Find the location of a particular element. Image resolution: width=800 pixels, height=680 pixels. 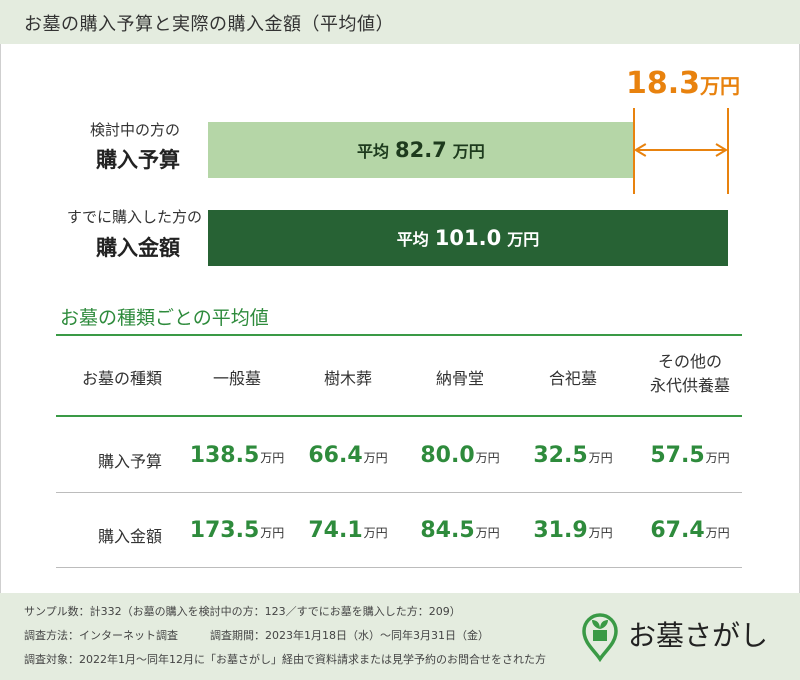

difference-right-line is located at coordinates (728, 151).